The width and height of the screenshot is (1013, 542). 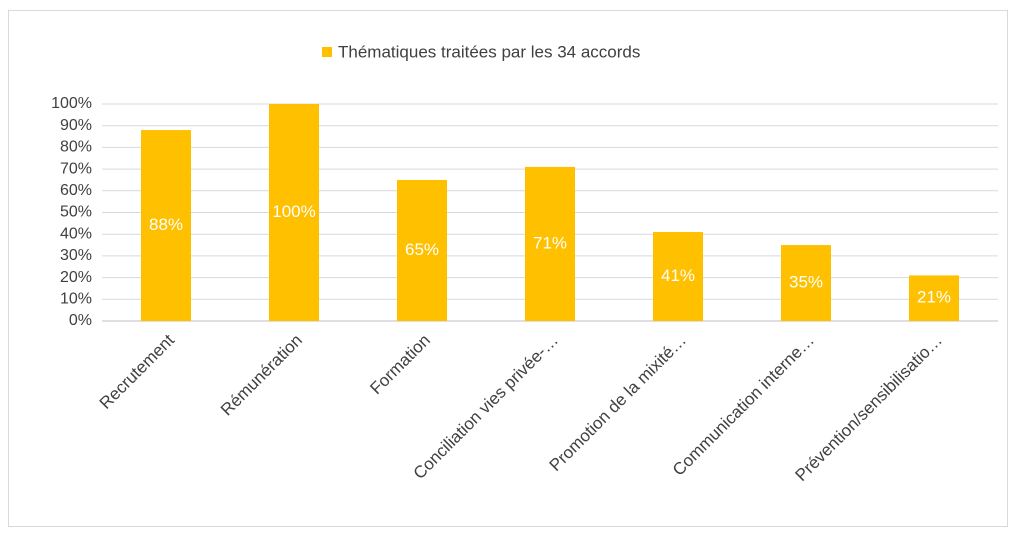 I want to click on y-tick-label: 70%, so click(x=76, y=168).